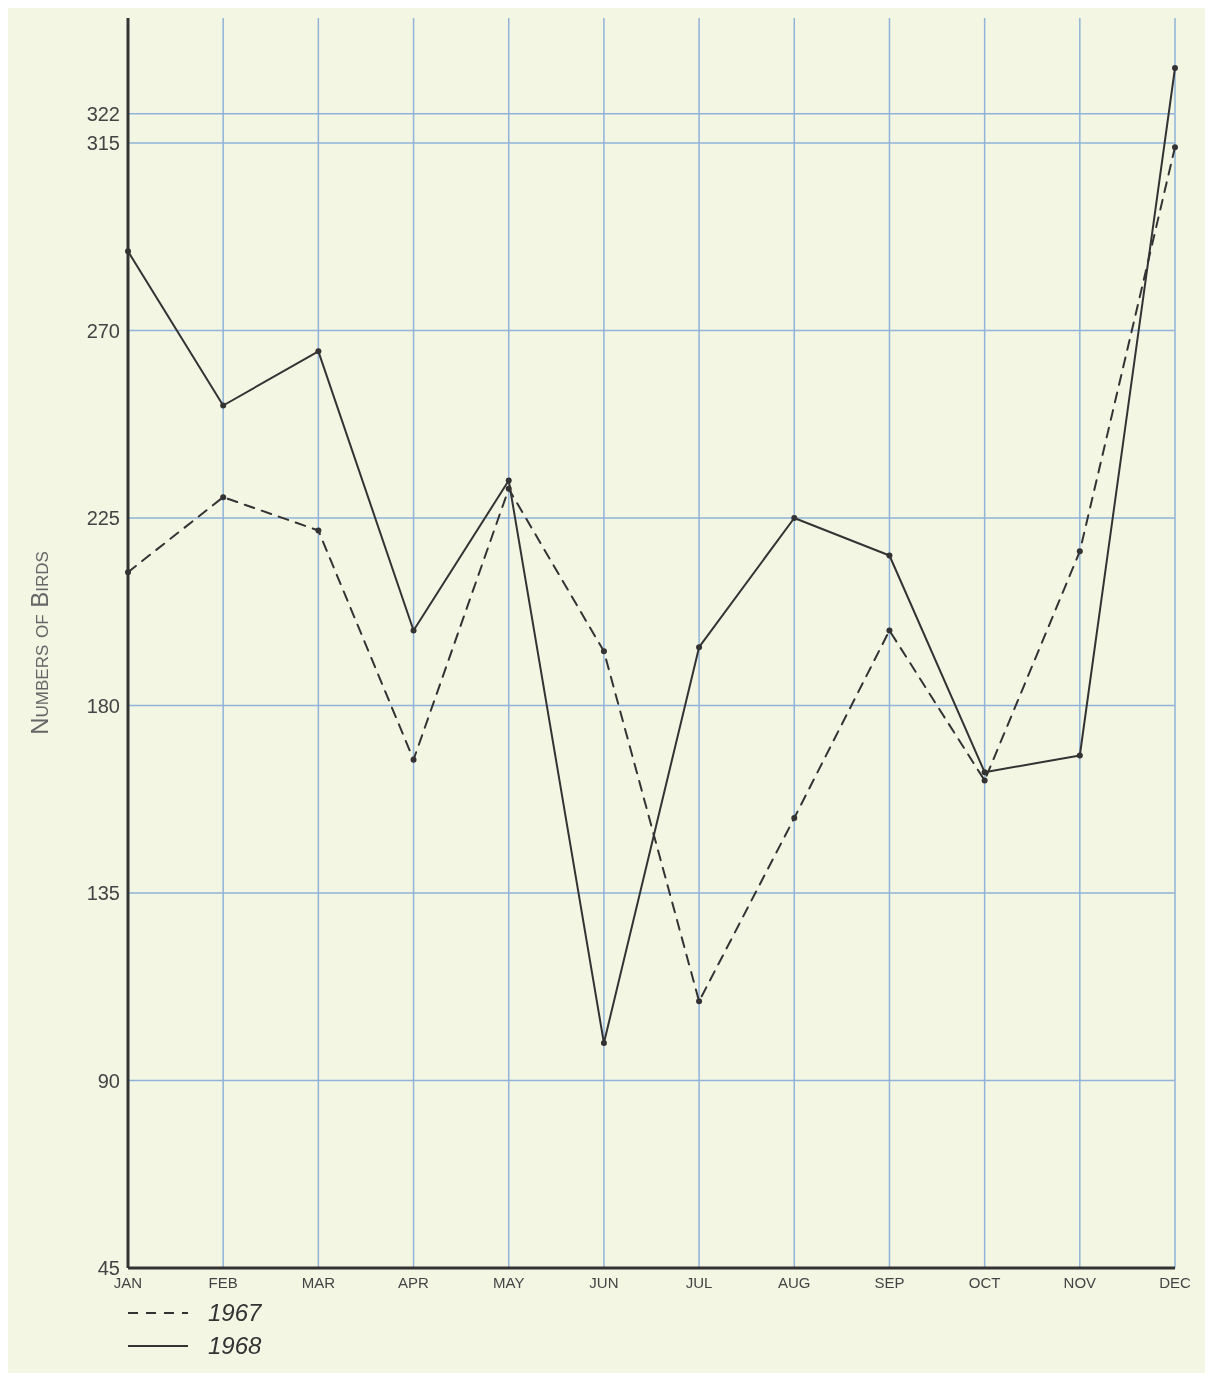  What do you see at coordinates (235, 1346) in the screenshot?
I see `legend-label: 1968` at bounding box center [235, 1346].